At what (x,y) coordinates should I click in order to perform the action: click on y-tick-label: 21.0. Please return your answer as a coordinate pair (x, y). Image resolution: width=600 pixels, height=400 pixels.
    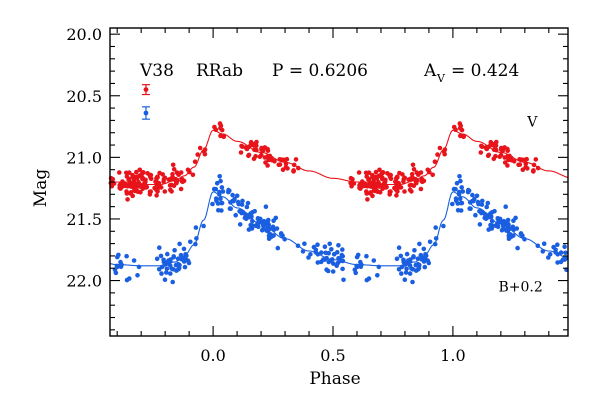
    Looking at the image, I should click on (84, 157).